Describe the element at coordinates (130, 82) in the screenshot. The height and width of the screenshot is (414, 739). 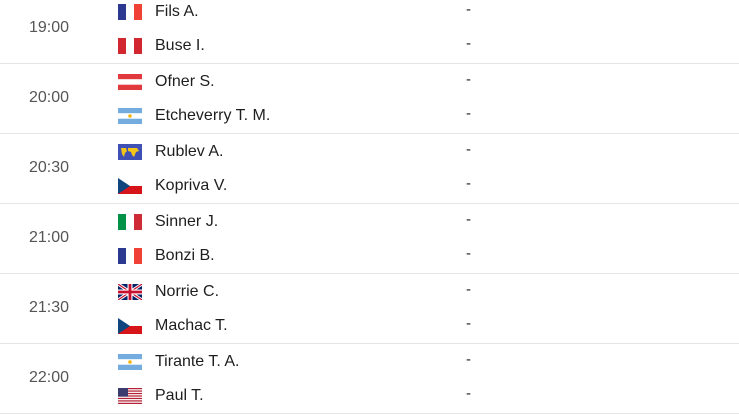
I see `austria-flag-icon` at that location.